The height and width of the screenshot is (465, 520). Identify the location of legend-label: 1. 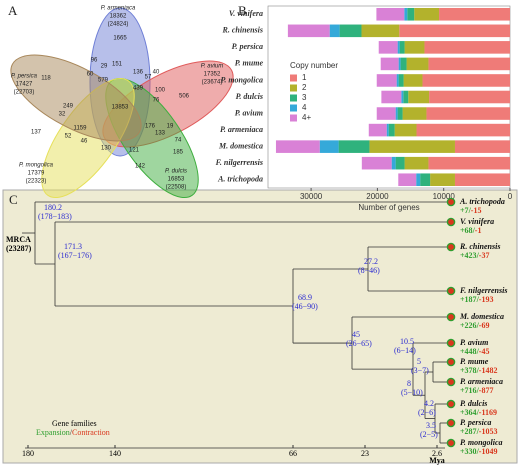
(304, 77).